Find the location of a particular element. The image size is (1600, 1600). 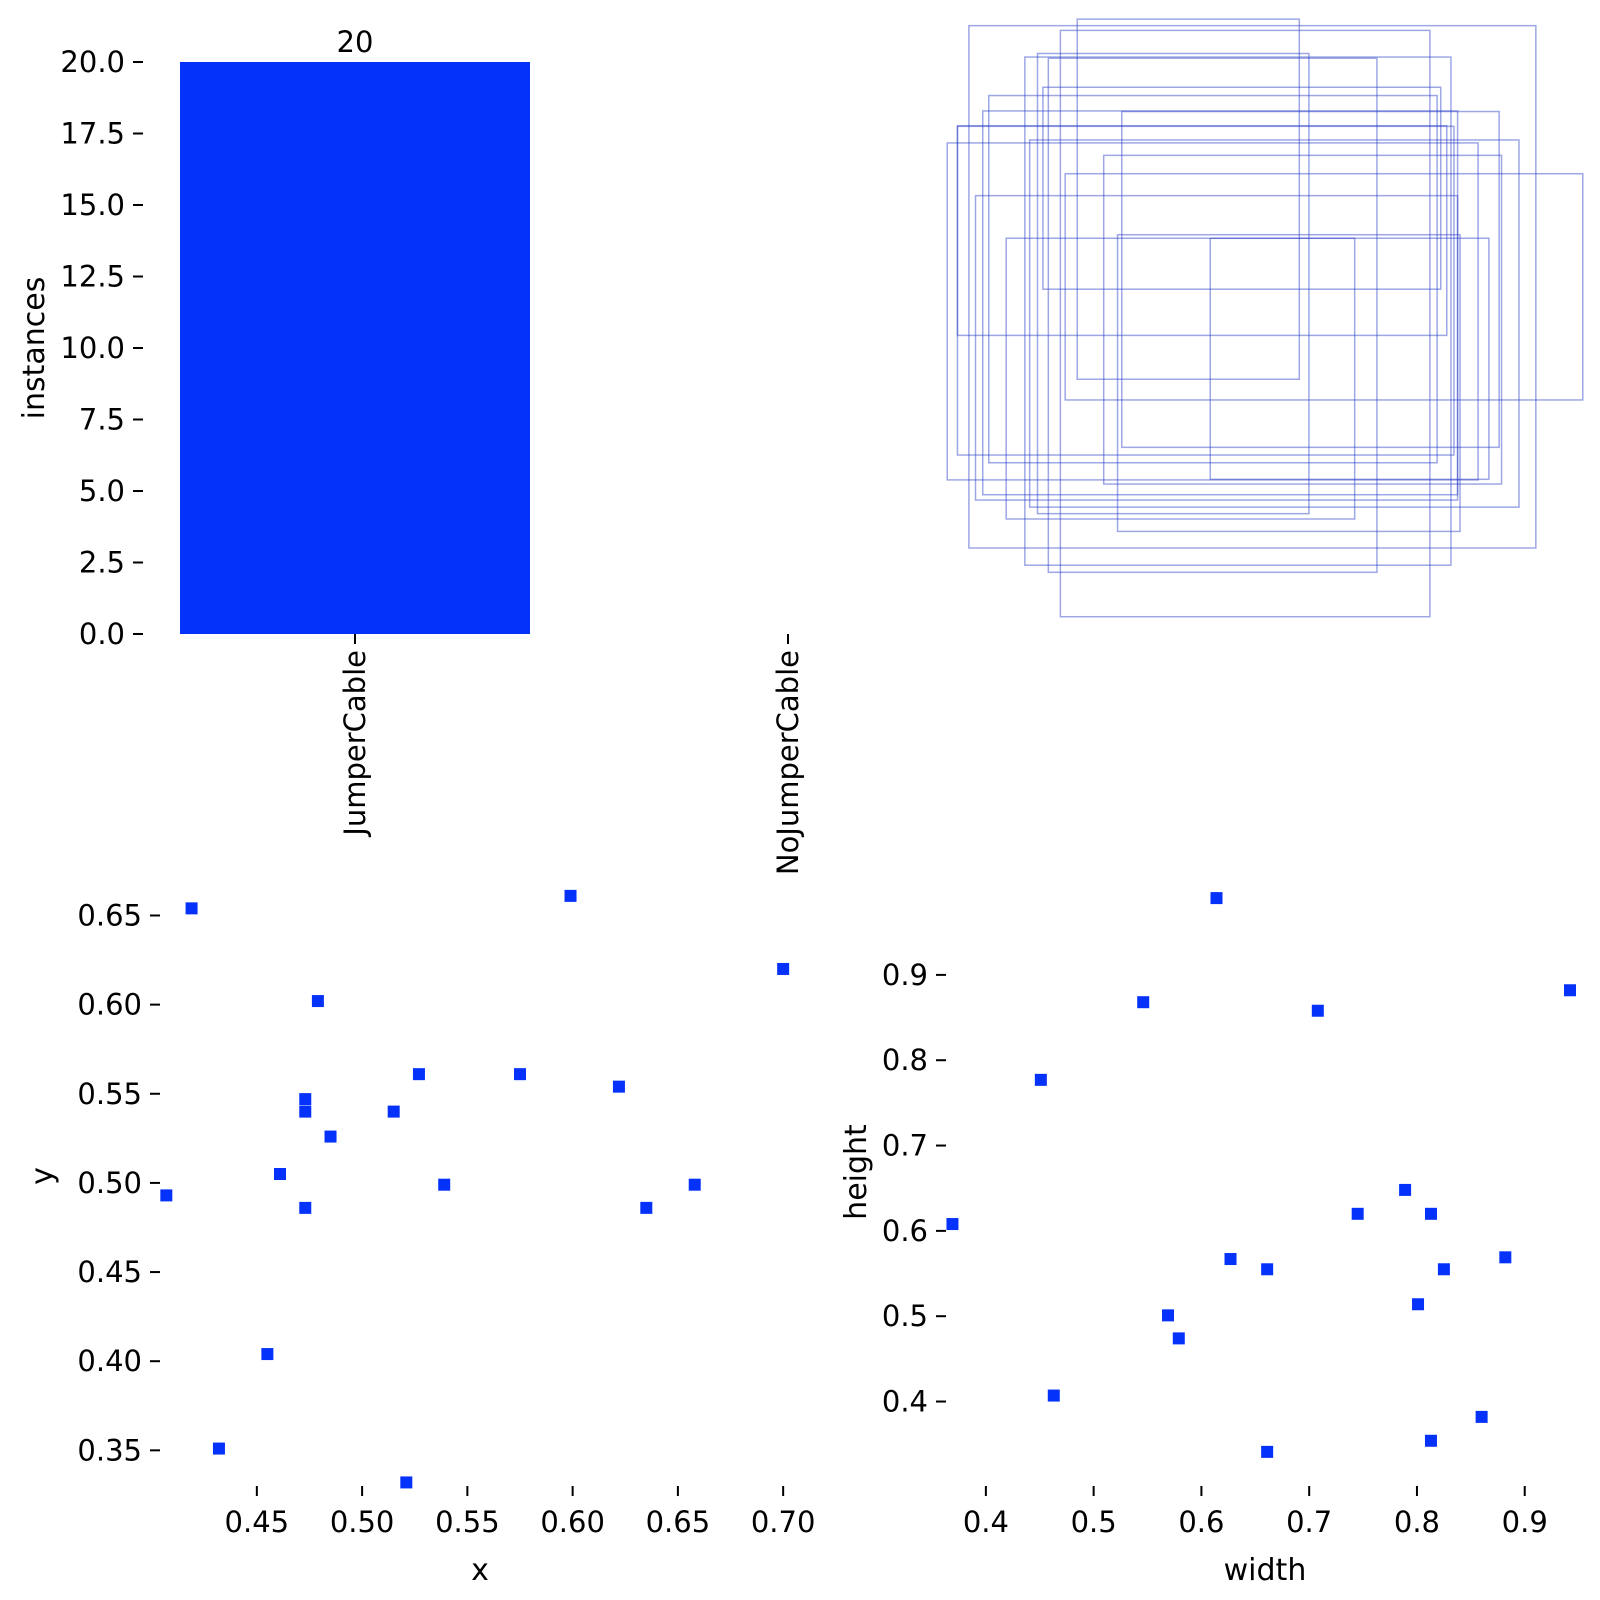

y-tick-label: 0.45 is located at coordinates (109, 1272).